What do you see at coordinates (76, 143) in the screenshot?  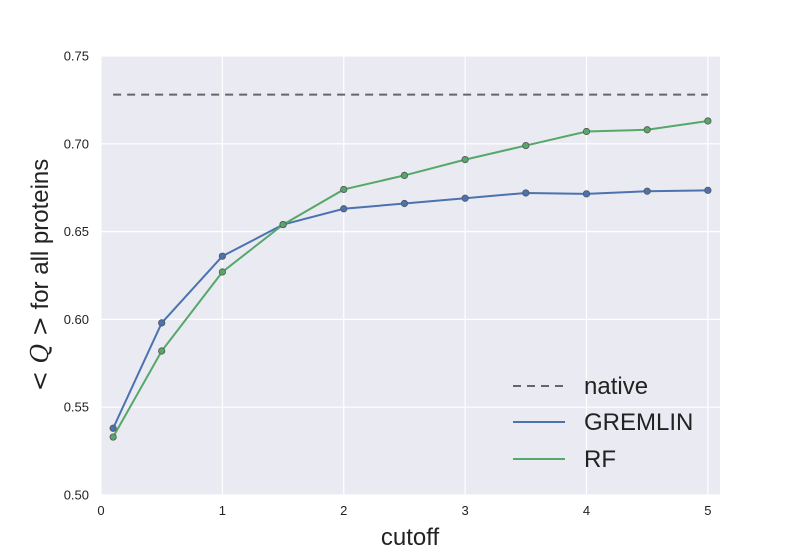 I see `y-tick-label: 0.70` at bounding box center [76, 143].